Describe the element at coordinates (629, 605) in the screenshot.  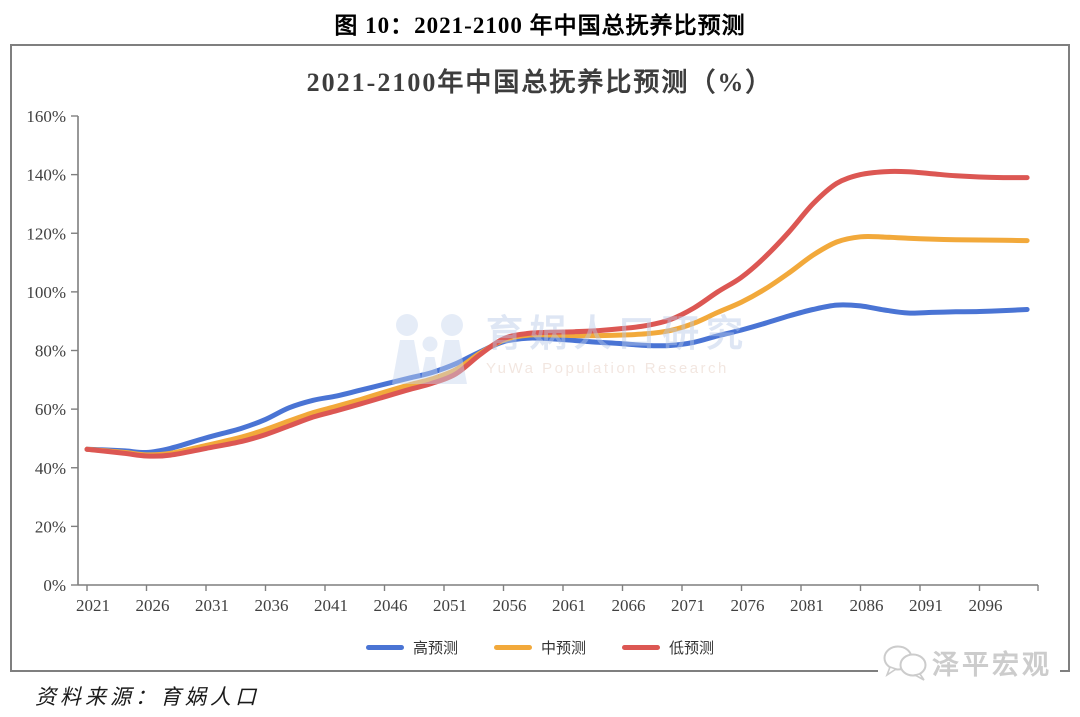
I see `x-tick-label: 2066` at that location.